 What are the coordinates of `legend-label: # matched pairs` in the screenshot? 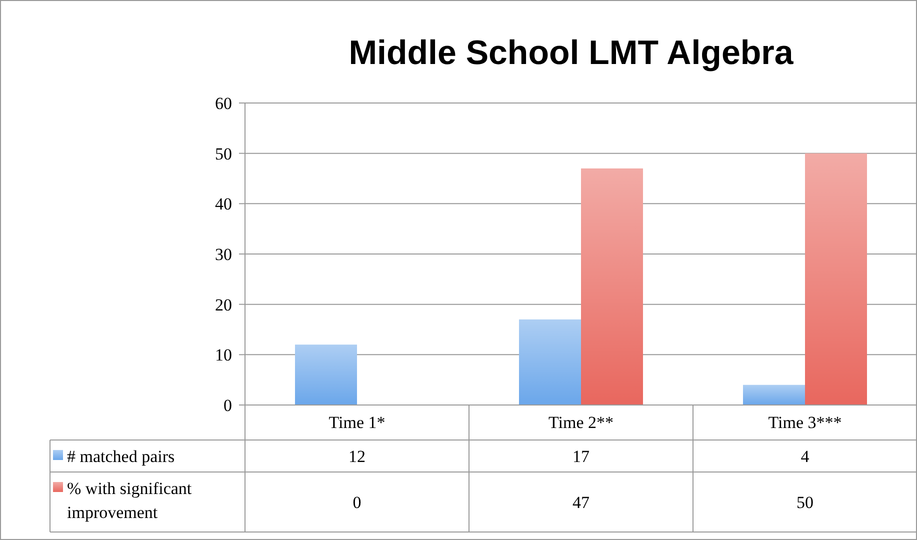 It's located at (121, 456).